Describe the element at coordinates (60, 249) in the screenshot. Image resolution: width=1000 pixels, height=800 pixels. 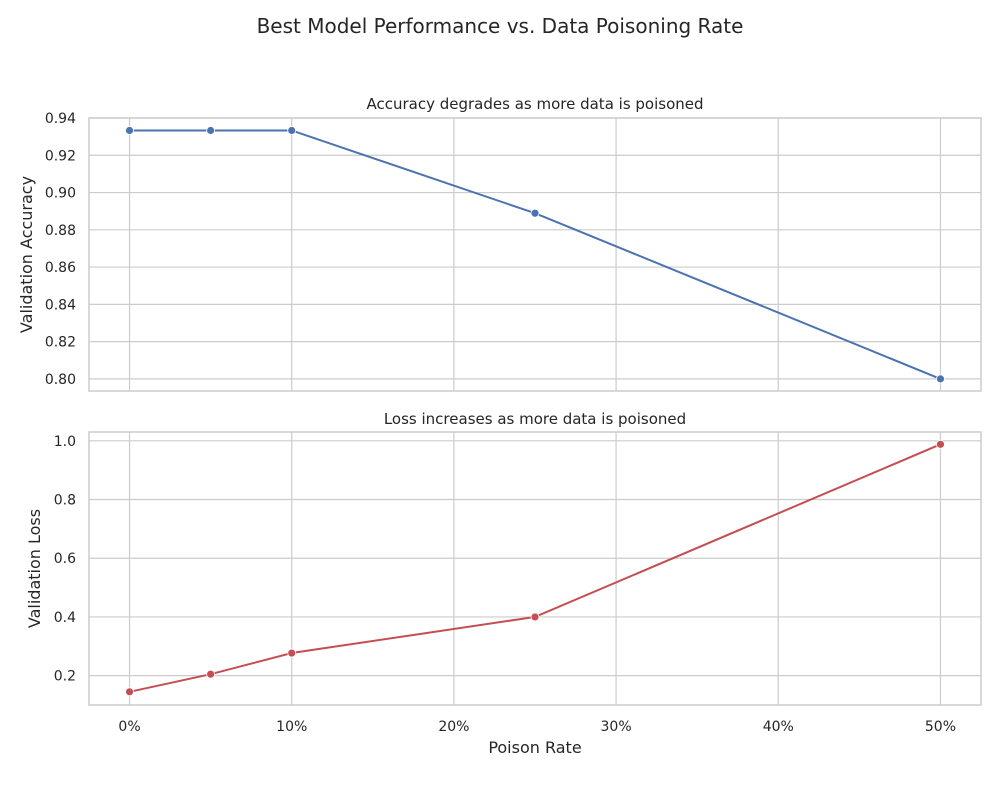
I see `accuracy-tick-labels: 0.80 0.82 0.84 0.86 0.88 0.90 0.92 0.94` at that location.